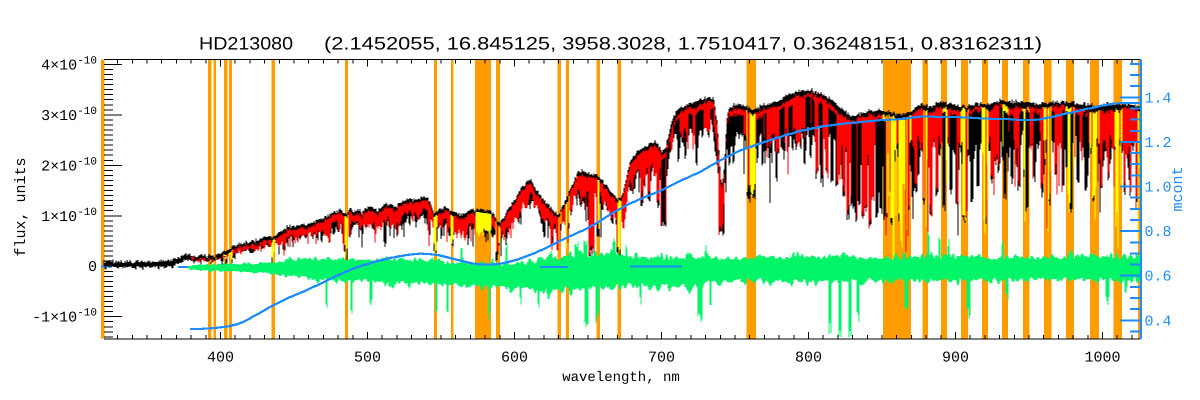  Describe the element at coordinates (955, 358) in the screenshot. I see `svg-text: 900` at that location.